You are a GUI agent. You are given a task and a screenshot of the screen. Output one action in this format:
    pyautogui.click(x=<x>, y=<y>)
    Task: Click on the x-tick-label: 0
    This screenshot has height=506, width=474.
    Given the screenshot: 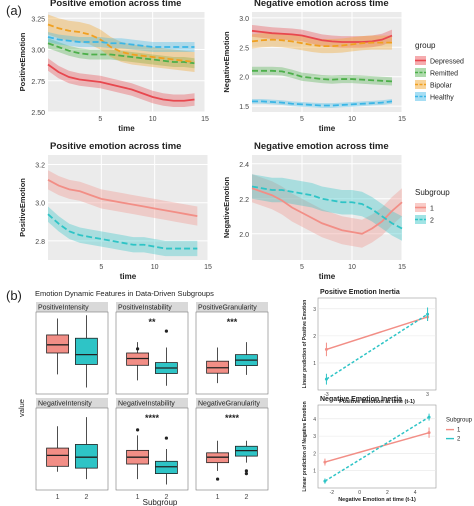 What is the action you would take?
    pyautogui.click(x=359, y=493)
    